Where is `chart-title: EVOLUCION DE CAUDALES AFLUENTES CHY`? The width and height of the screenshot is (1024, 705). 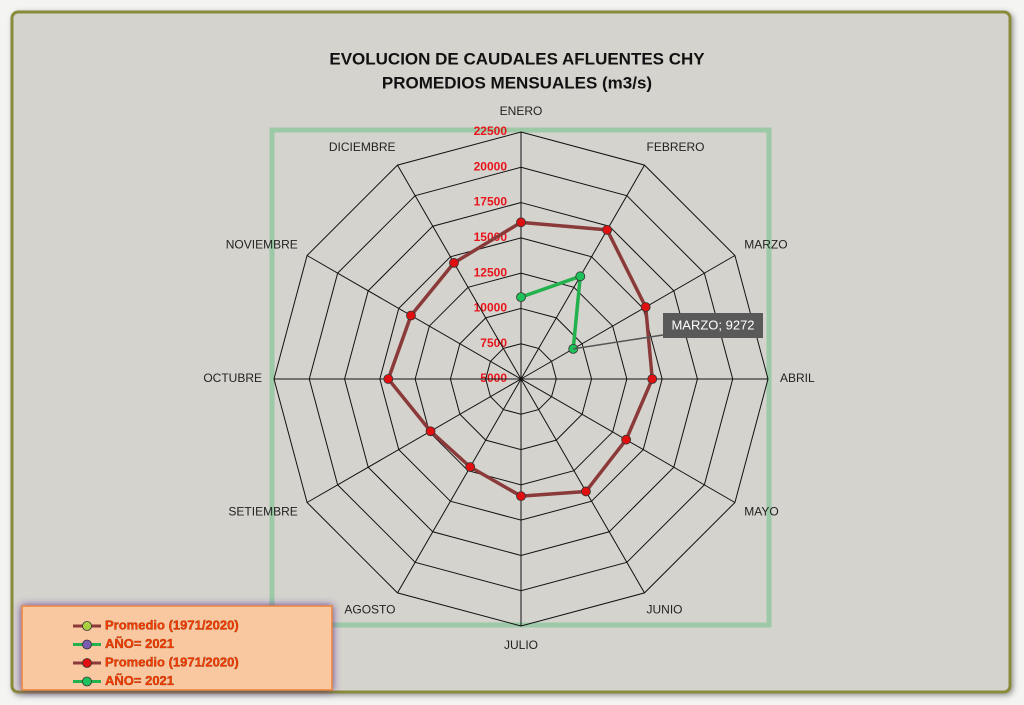
chart-title: EVOLUCION DE CAUDALES AFLUENTES CHY is located at coordinates (517, 58).